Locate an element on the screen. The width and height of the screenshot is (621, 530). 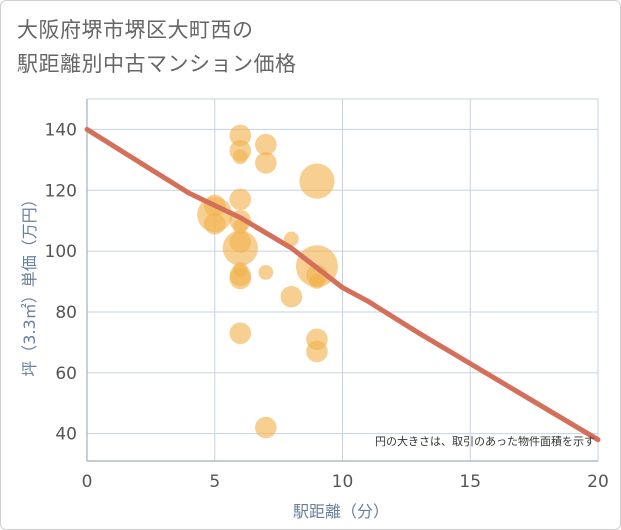
y-tick-label: 40 is located at coordinates (66, 435).